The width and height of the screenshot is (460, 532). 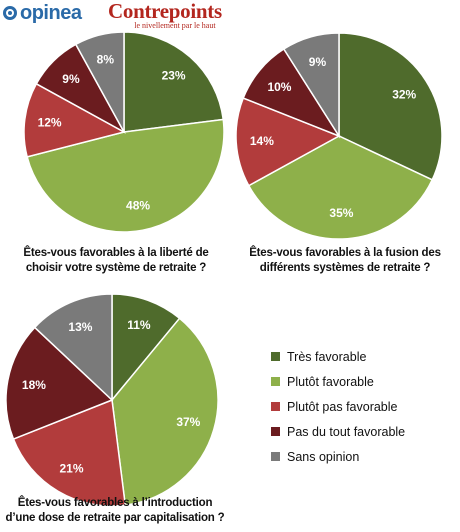 I want to click on legend-item-sans-opinion: Sans opinion, so click(x=338, y=456).